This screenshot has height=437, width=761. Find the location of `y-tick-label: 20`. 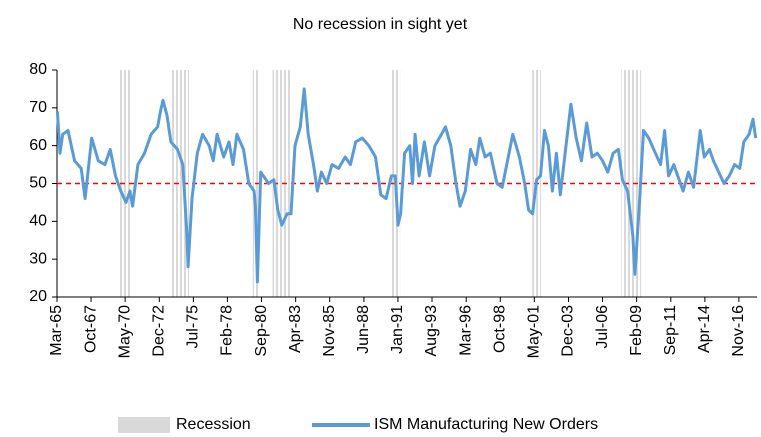

y-tick-label: 20 is located at coordinates (38, 296).